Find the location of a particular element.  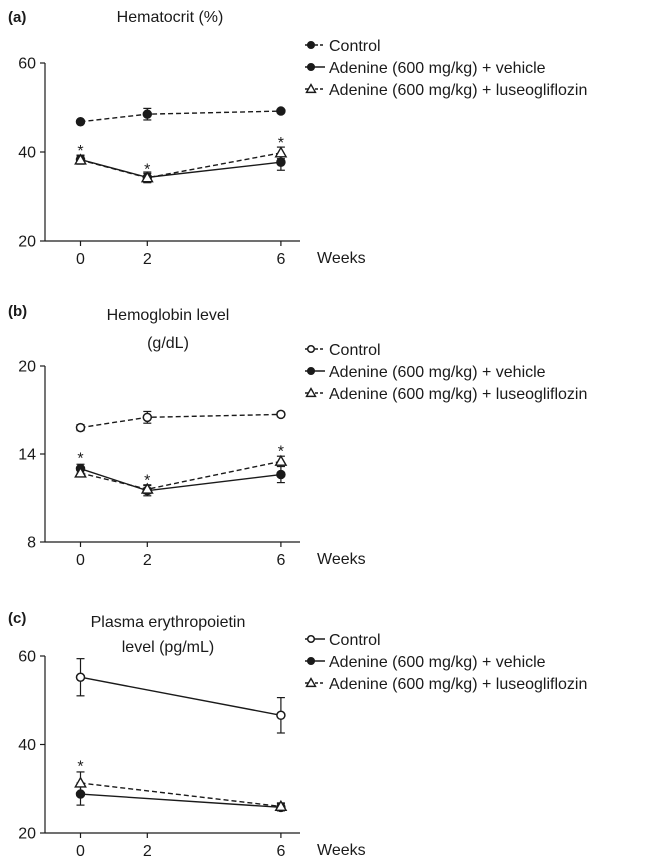

chart-title-line: Hemoglobin level is located at coordinates (168, 315).